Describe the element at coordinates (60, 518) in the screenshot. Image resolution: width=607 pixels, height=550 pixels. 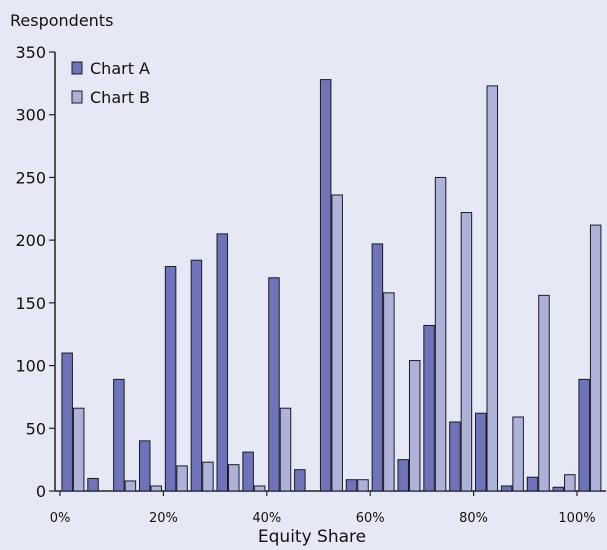
I see `x-tick-label: 0%` at that location.